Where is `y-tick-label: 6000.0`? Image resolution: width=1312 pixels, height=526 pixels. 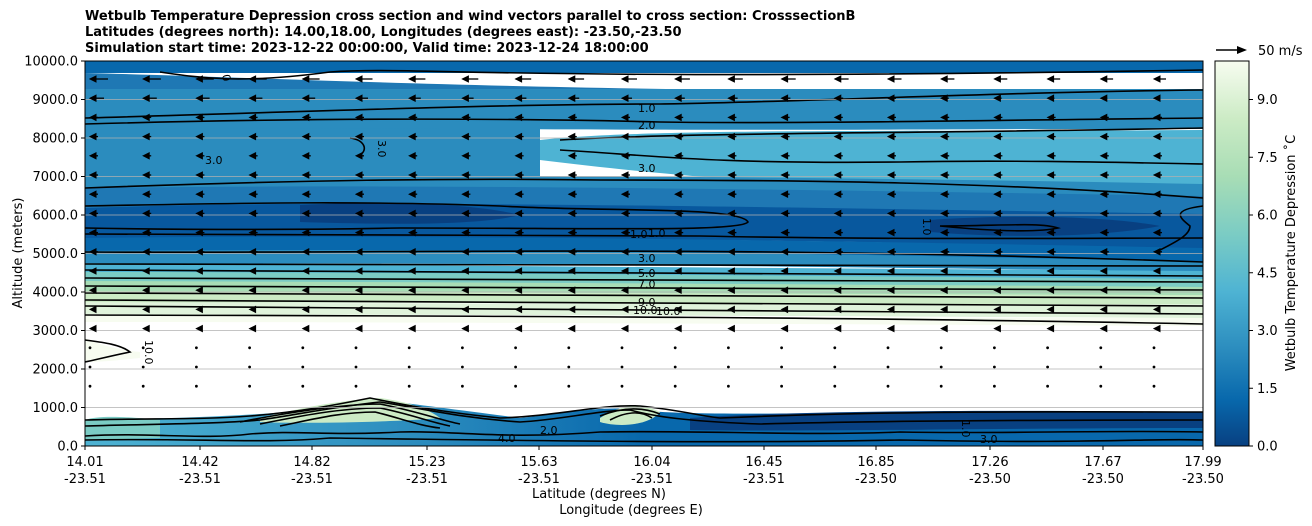
y-tick-label: 6000.0 is located at coordinates (56, 216).